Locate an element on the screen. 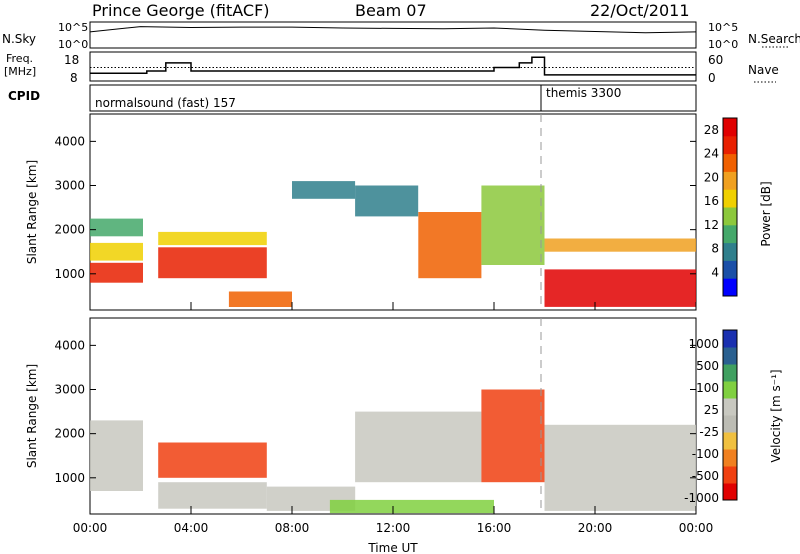  beam-title: Beam 07 is located at coordinates (391, 10).